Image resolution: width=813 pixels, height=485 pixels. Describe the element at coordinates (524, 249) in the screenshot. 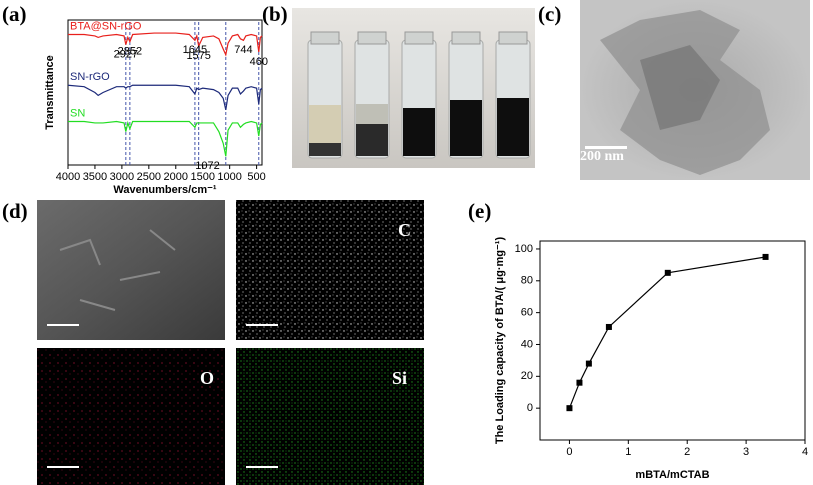

I see `y-tick-label: 100` at that location.